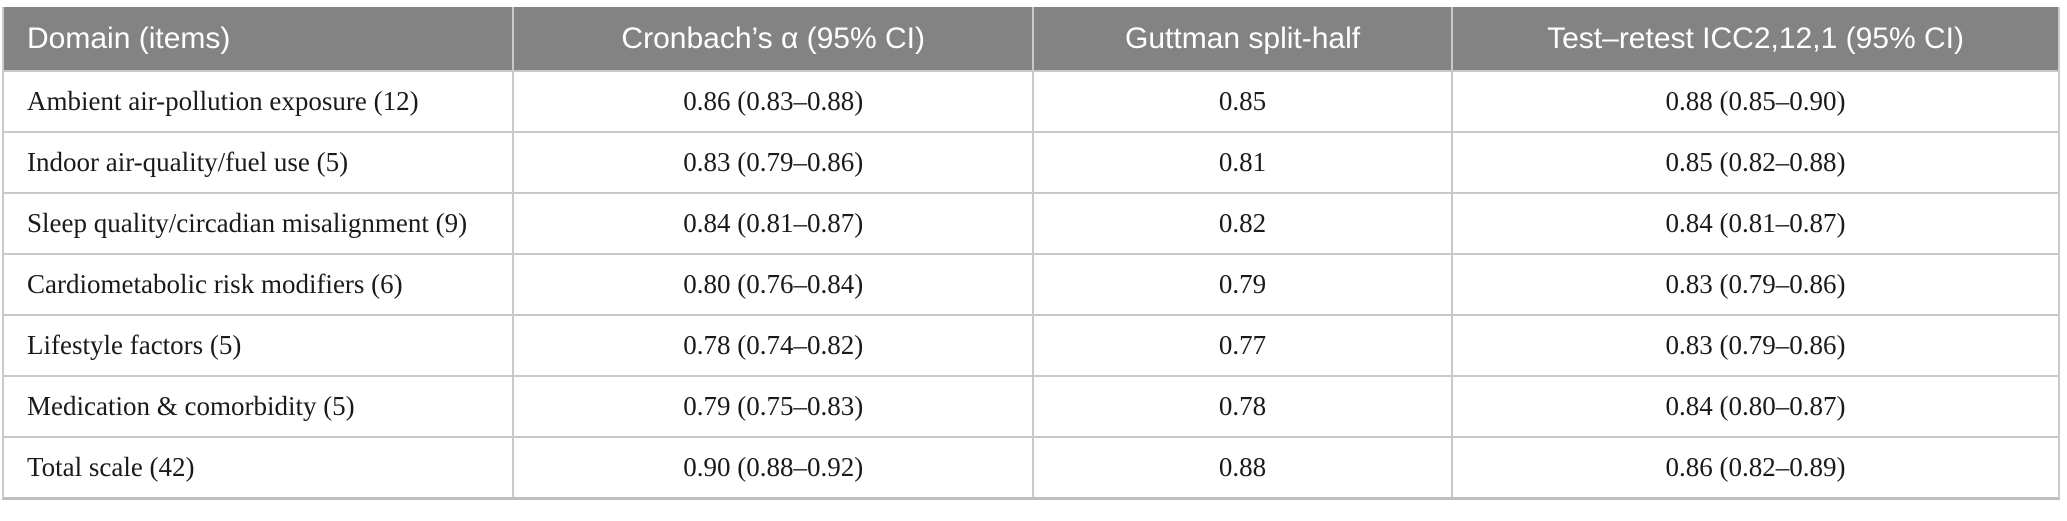 The height and width of the screenshot is (521, 2067). Describe the element at coordinates (774, 346) in the screenshot. I see `cell-cronbach-alpha: 0.78 (0.74–0.82)` at that location.